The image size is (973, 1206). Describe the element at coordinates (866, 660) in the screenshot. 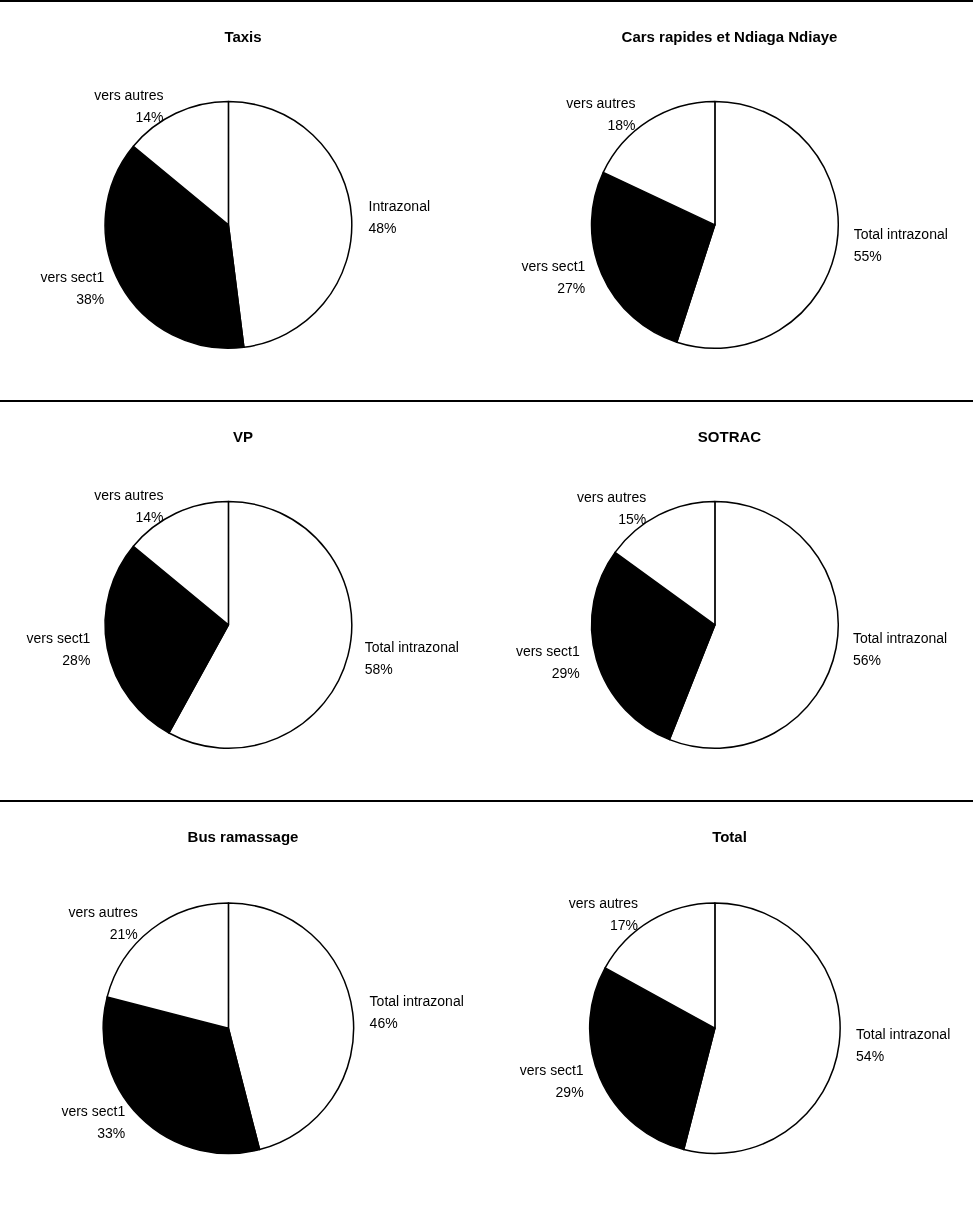

I see `data-label: 56%` at that location.